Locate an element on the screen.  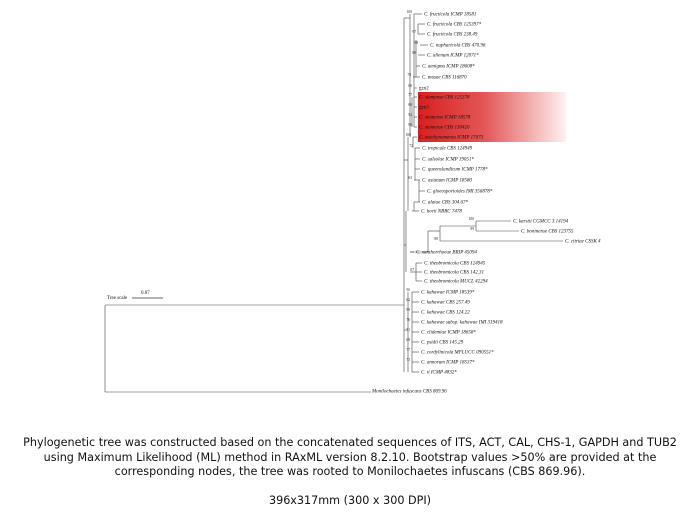
taxon-label: C. horii NBRC 7478 is located at coordinates (441, 212).